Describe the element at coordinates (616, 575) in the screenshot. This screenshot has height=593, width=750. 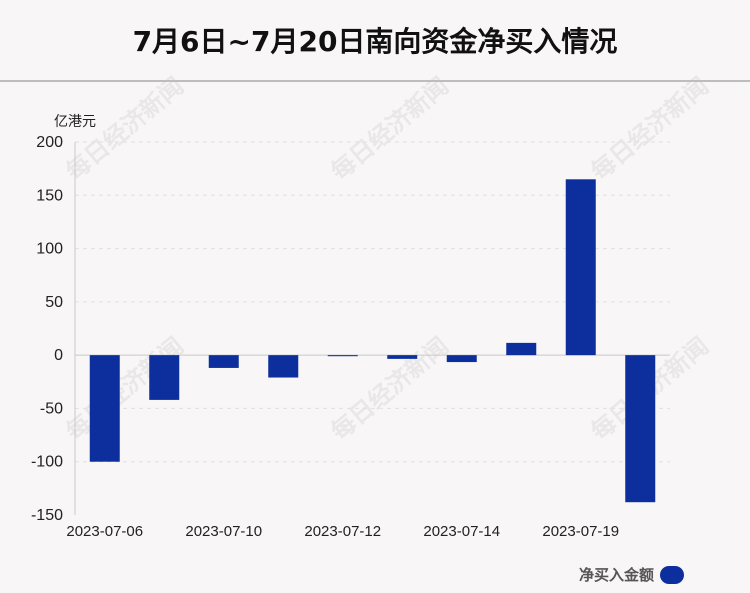
I see `legend-label: 净买入金额` at that location.